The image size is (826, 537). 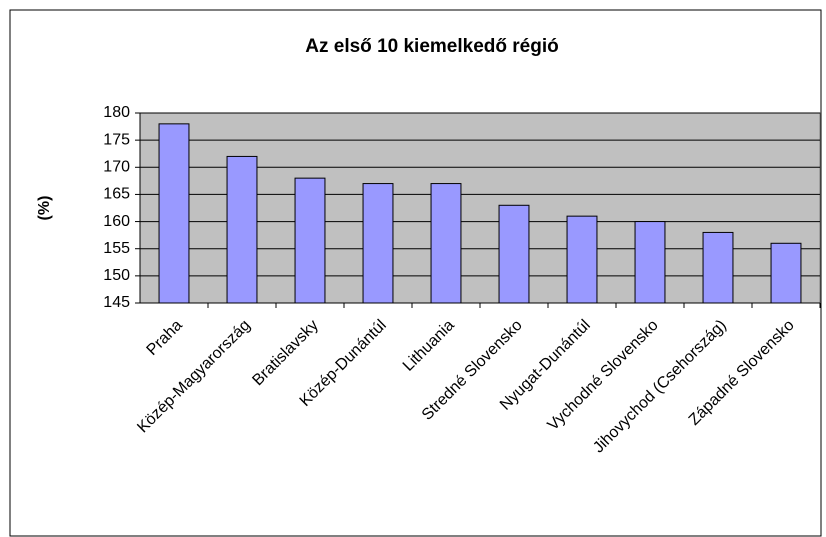 What do you see at coordinates (116, 302) in the screenshot?
I see `y-tick-label: 145` at bounding box center [116, 302].